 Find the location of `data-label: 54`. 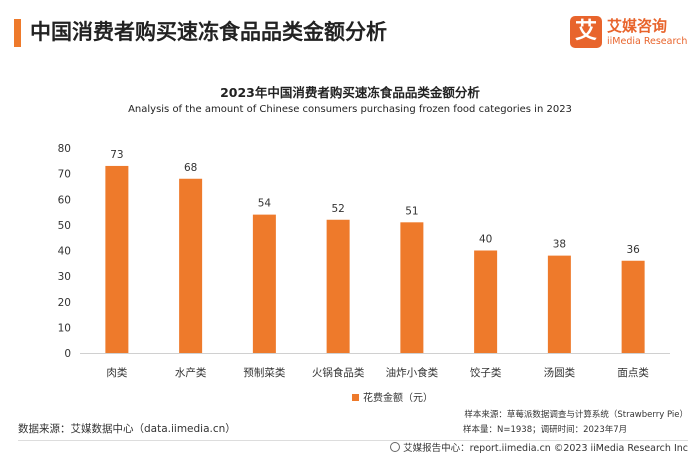

data-label: 54 is located at coordinates (265, 204).